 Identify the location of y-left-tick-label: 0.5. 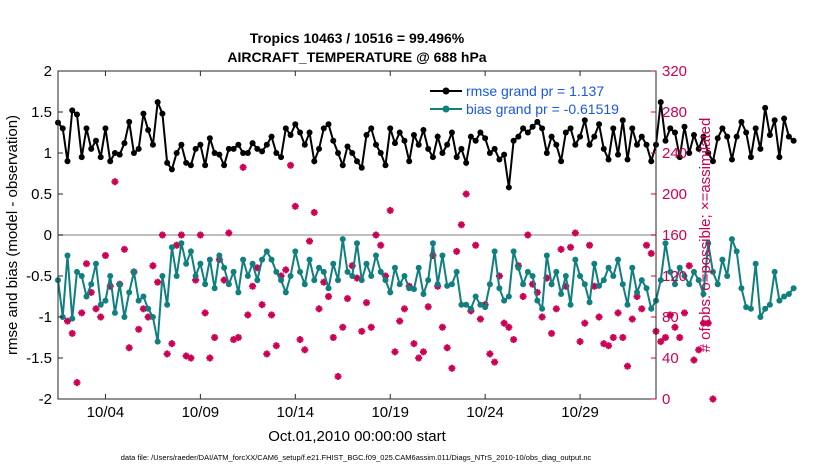
(41, 194).